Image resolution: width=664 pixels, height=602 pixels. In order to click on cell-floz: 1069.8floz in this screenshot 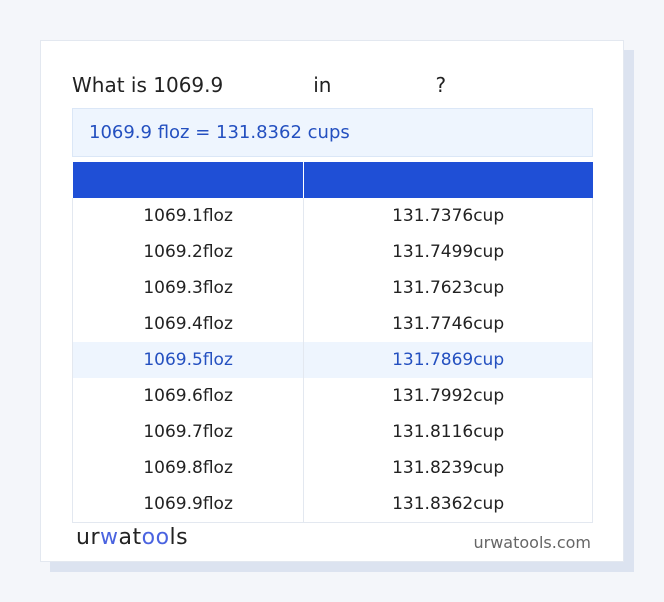, I will do `click(188, 468)`.